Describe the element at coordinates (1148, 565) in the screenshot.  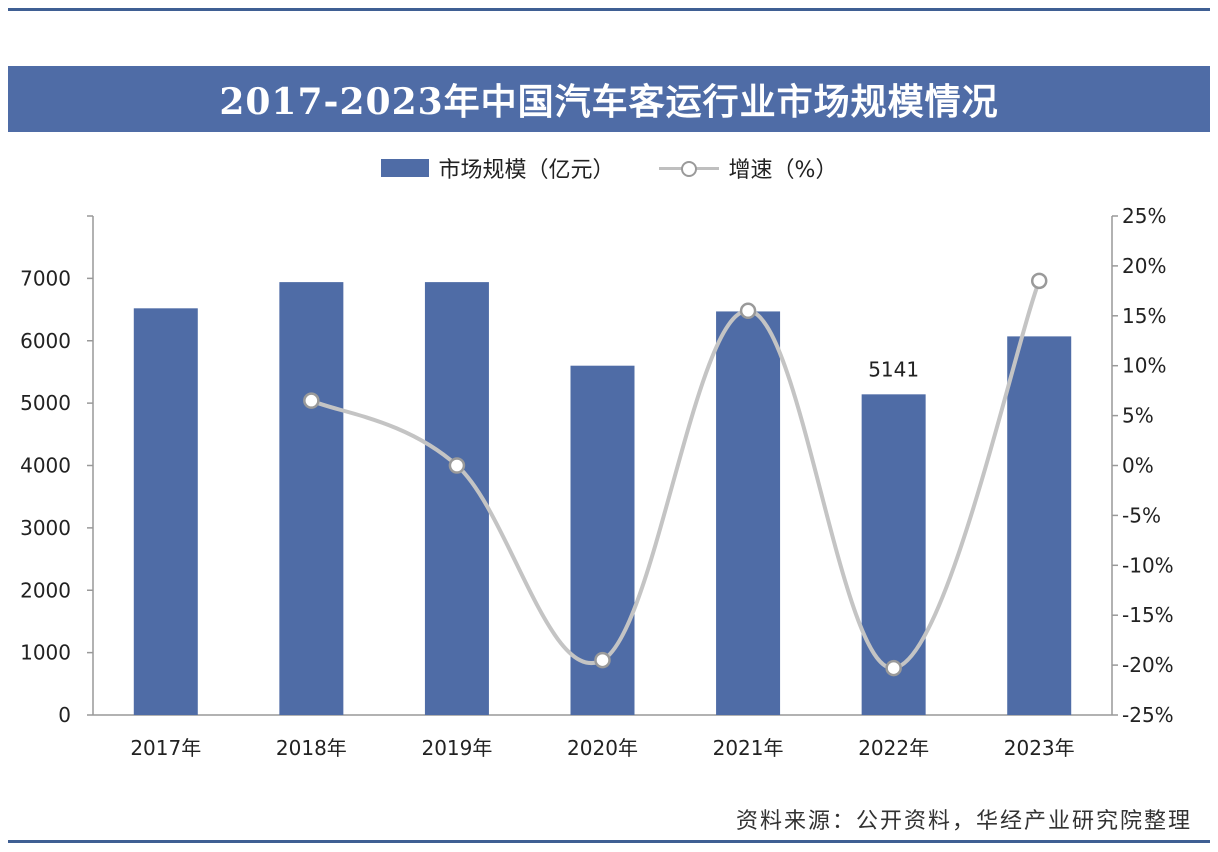
I see `y-right-tick-label: -10%` at that location.